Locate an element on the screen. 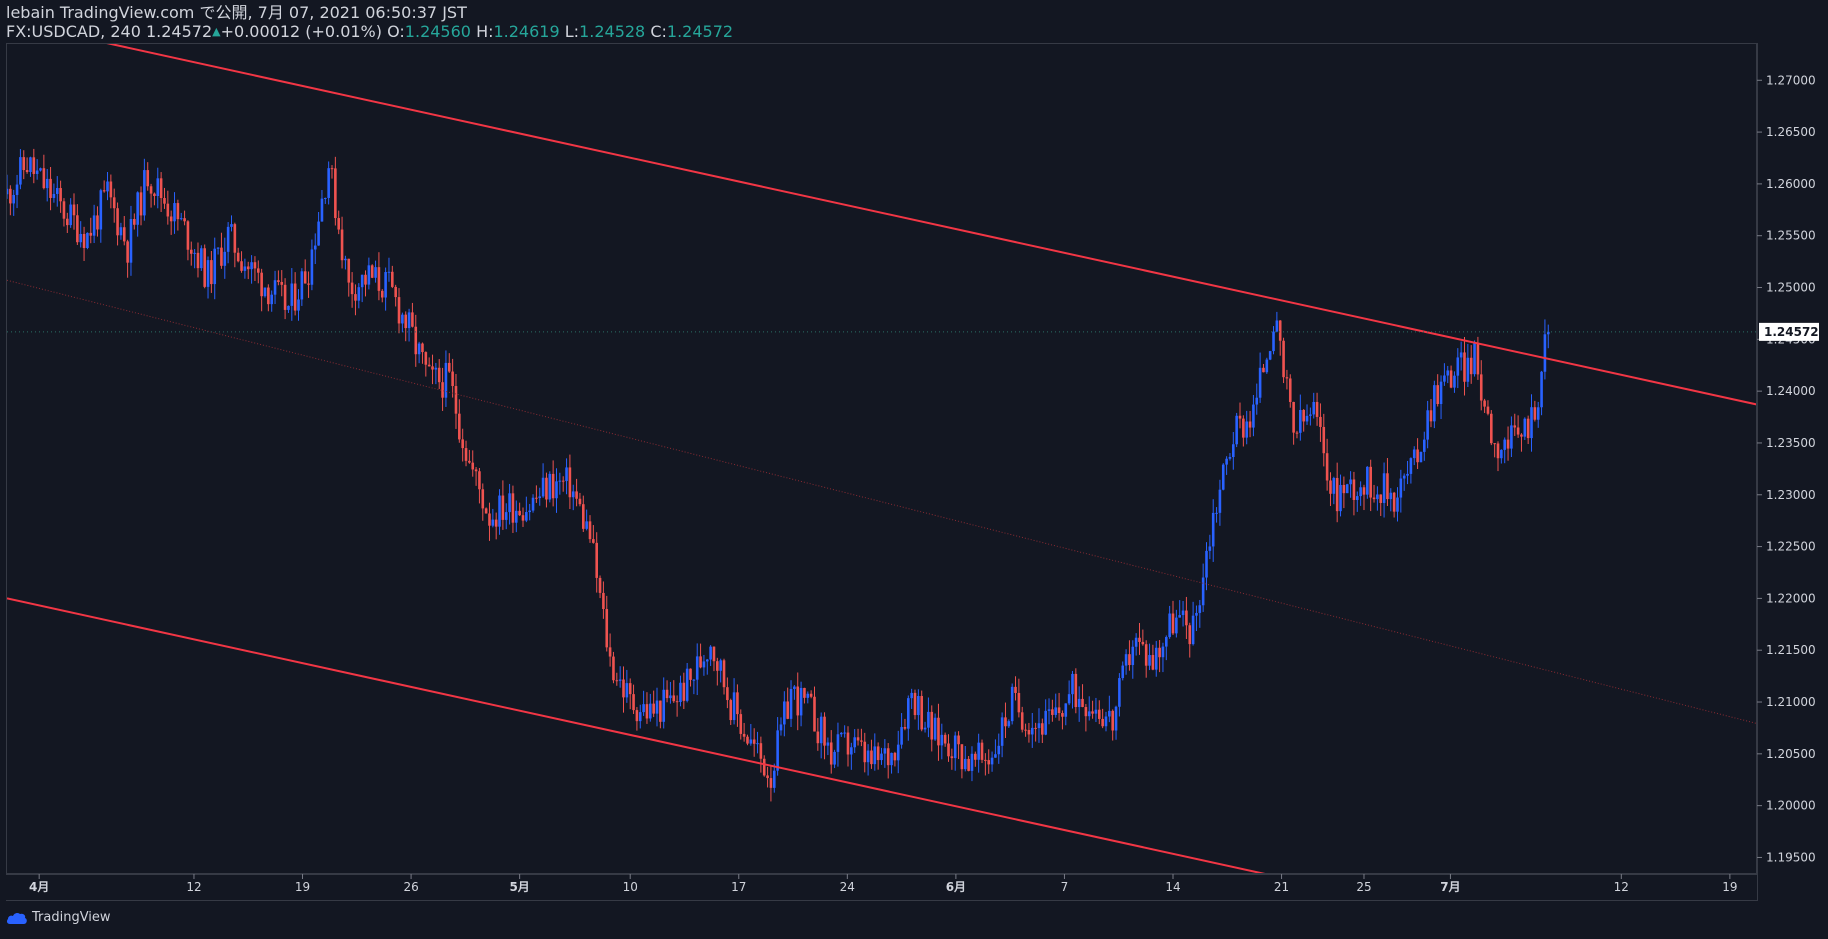 The width and height of the screenshot is (1828, 939). close-value: 1.24572 is located at coordinates (700, 31).